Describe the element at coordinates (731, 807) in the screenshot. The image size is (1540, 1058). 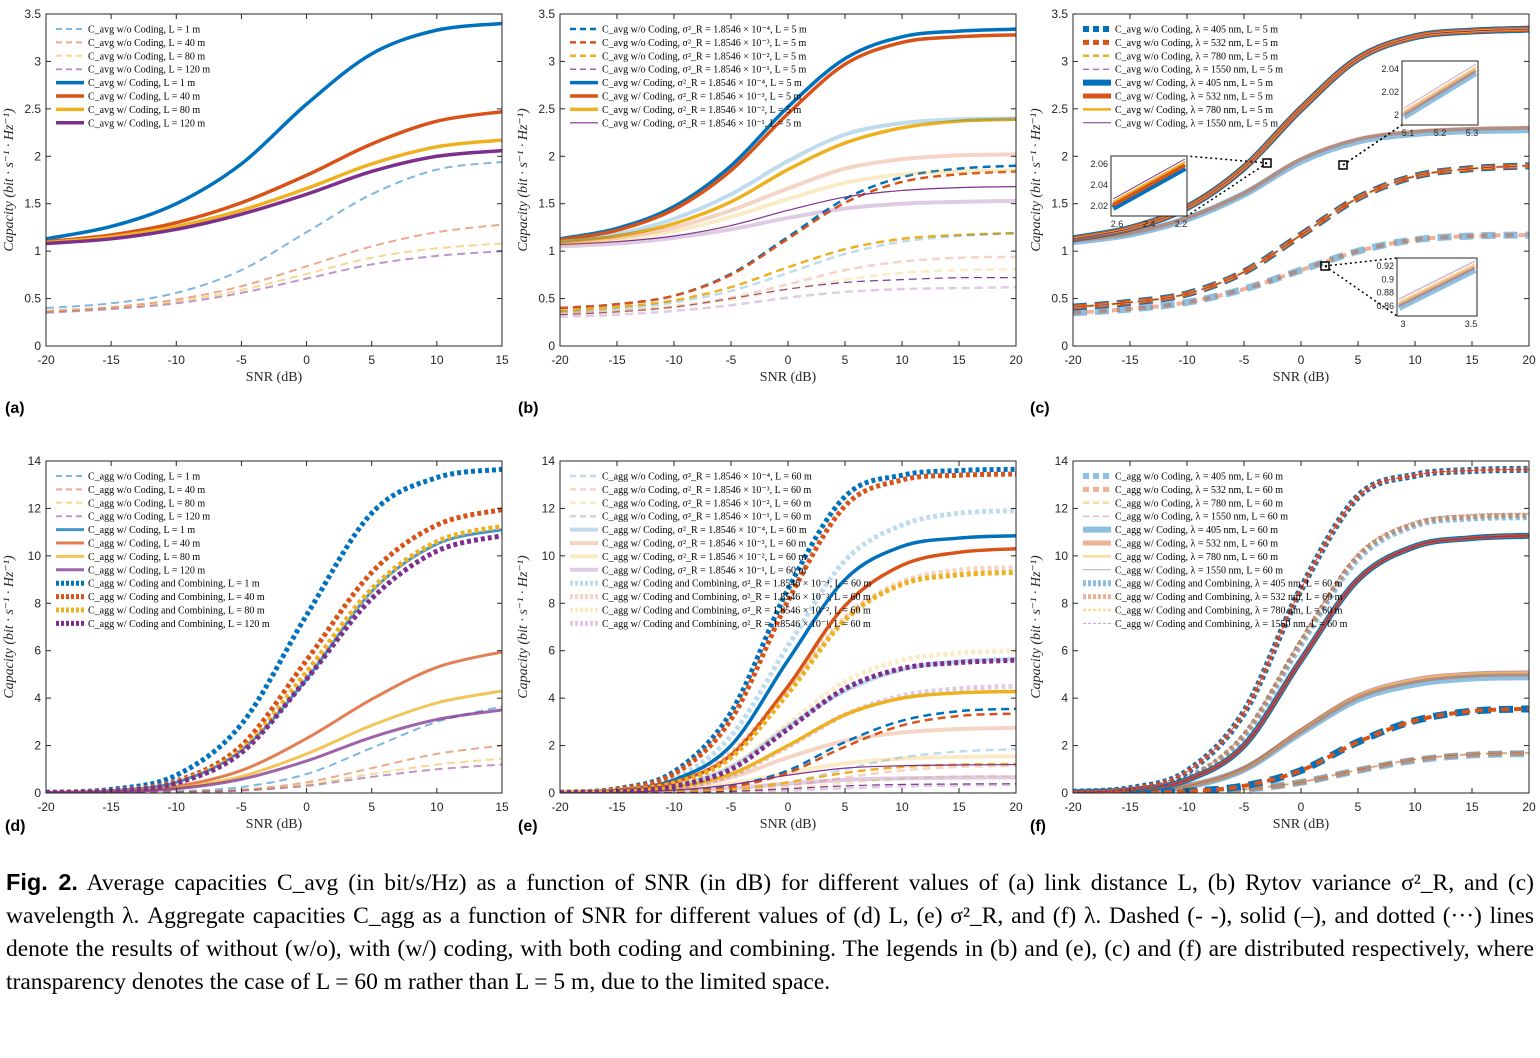
I see `x-tick-label: -5` at that location.